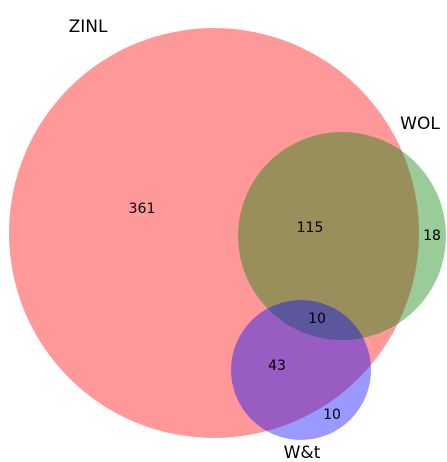  I want to click on set-circle, so click(301, 370).